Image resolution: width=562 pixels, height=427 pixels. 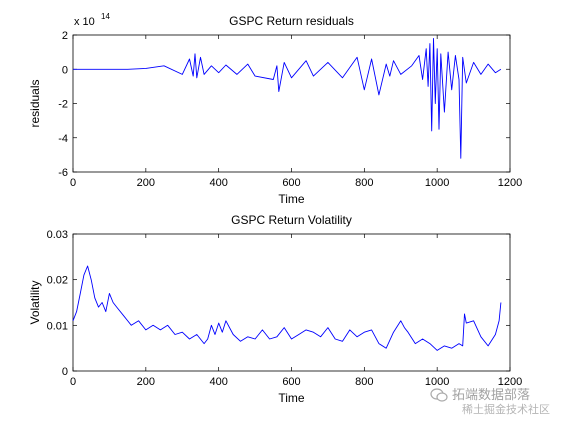 I want to click on watermark: 拓端数据部落 稀土掘金技术社区, so click(x=491, y=400).